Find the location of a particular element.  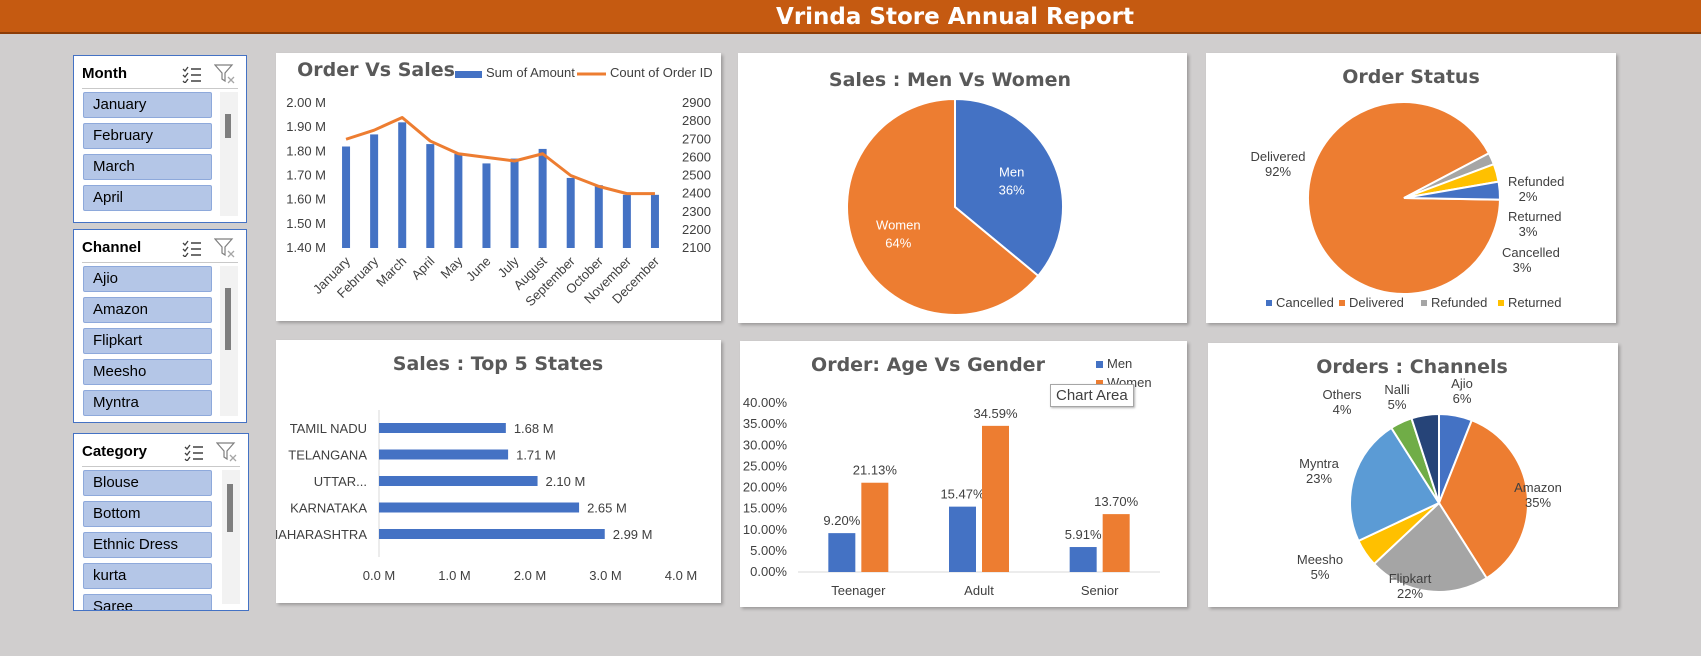

slice-label: Flipkart is located at coordinates (1410, 578).